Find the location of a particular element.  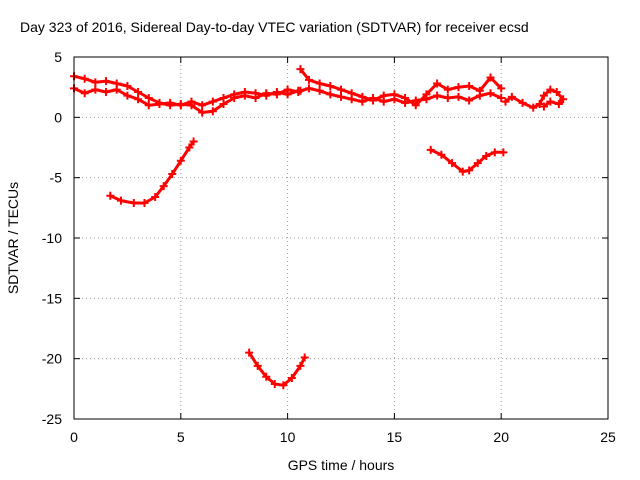

y-tick-label: -20 is located at coordinates (52, 359).